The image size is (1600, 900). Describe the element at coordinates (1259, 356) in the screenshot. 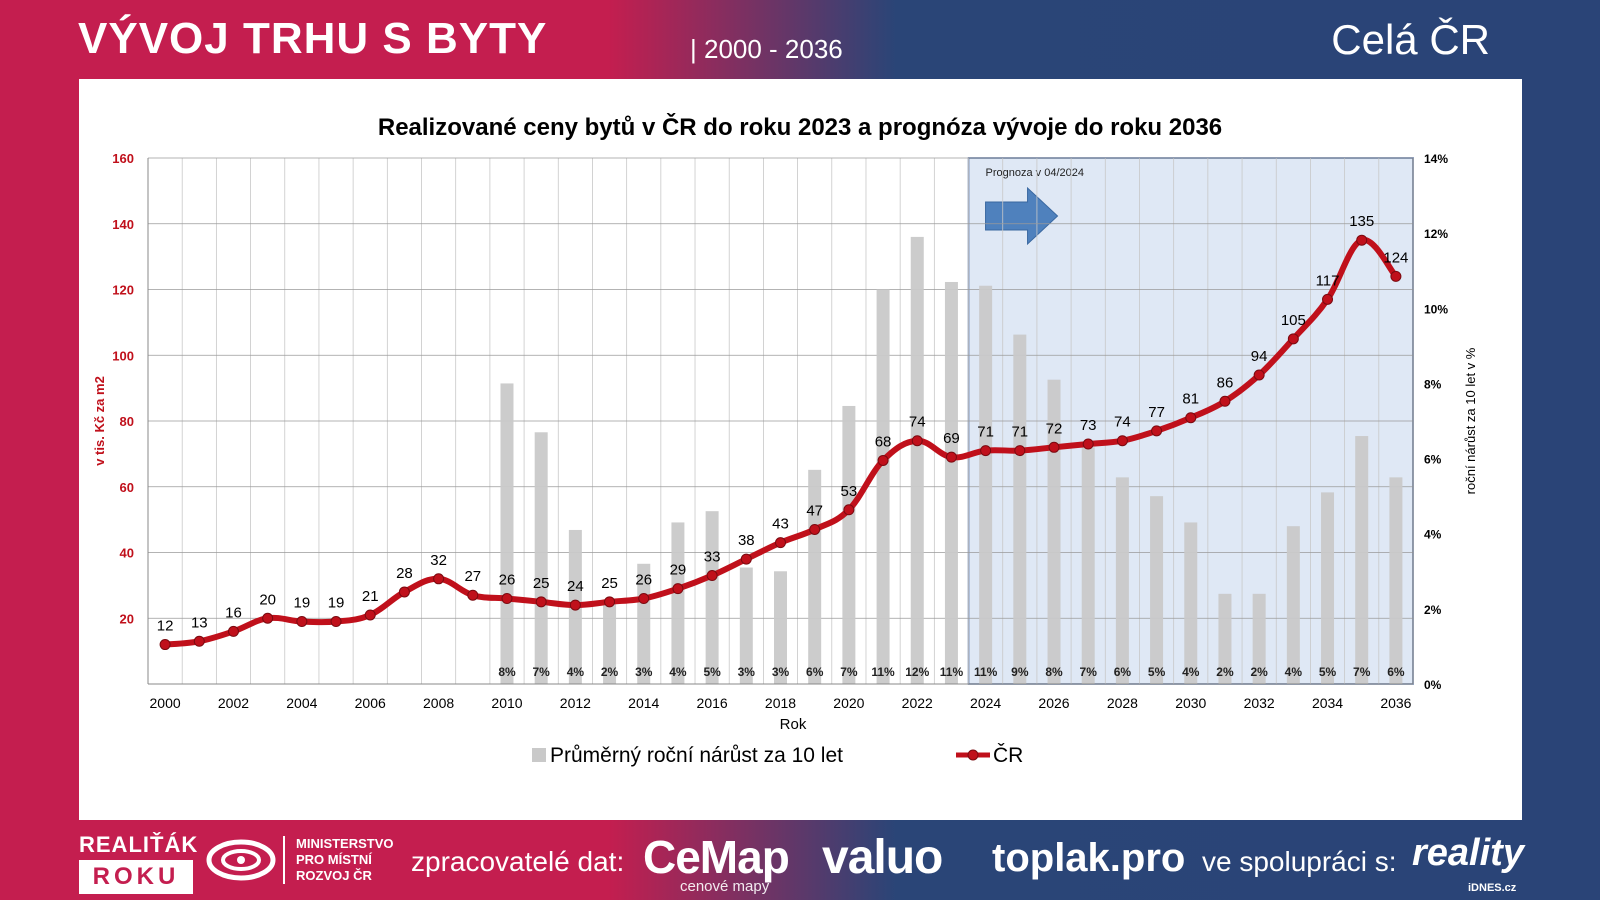

I see `price-data-label: 94` at that location.